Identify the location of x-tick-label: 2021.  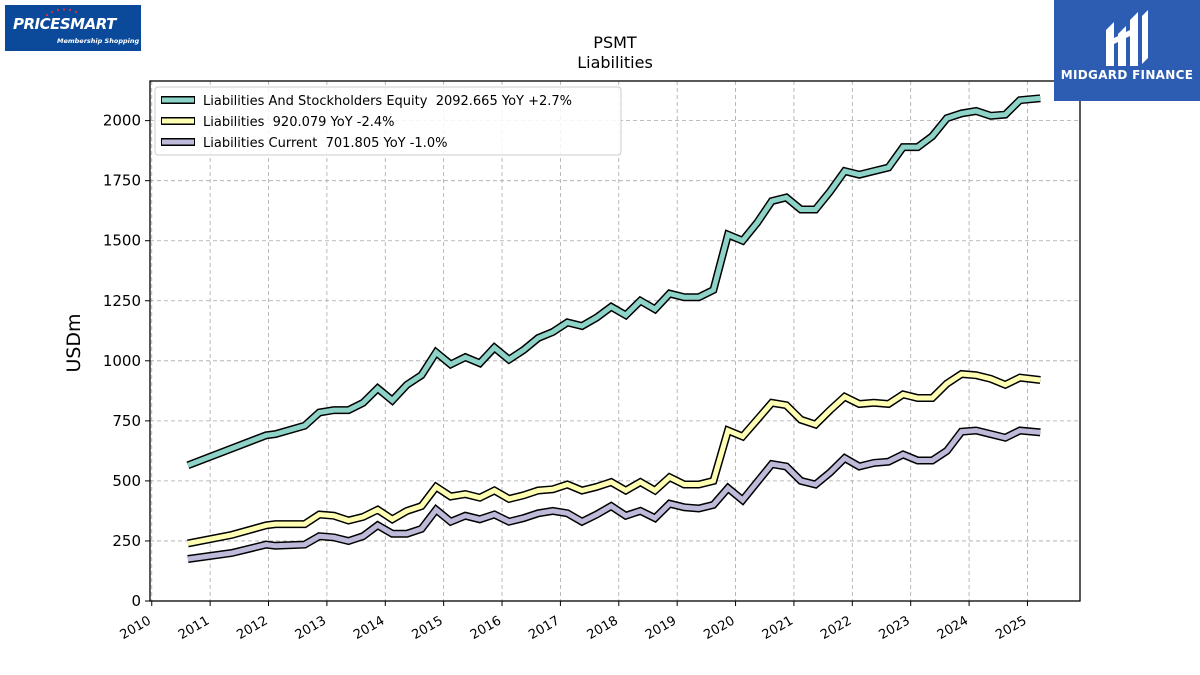
(778, 628).